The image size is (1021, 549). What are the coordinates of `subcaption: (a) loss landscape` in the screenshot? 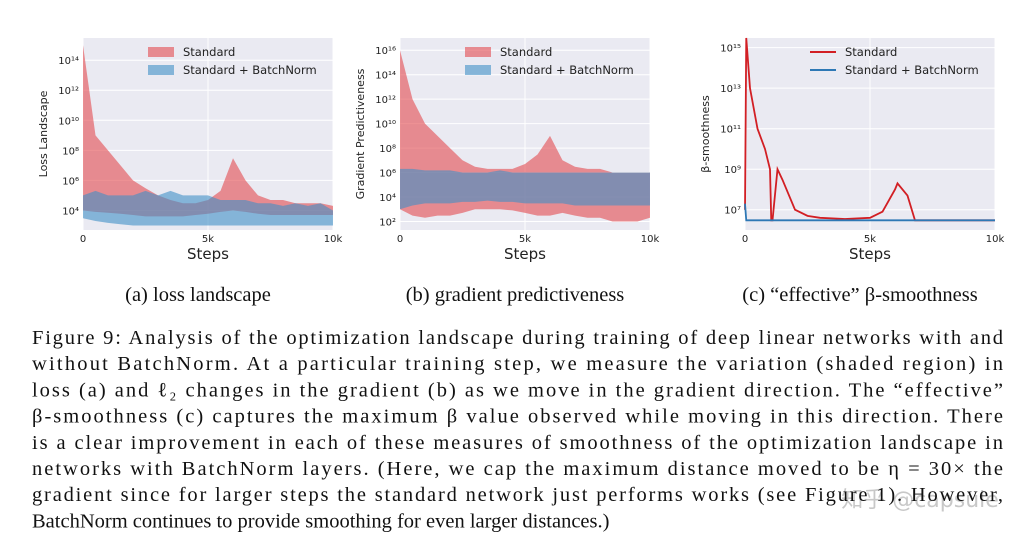 It's located at (198, 295).